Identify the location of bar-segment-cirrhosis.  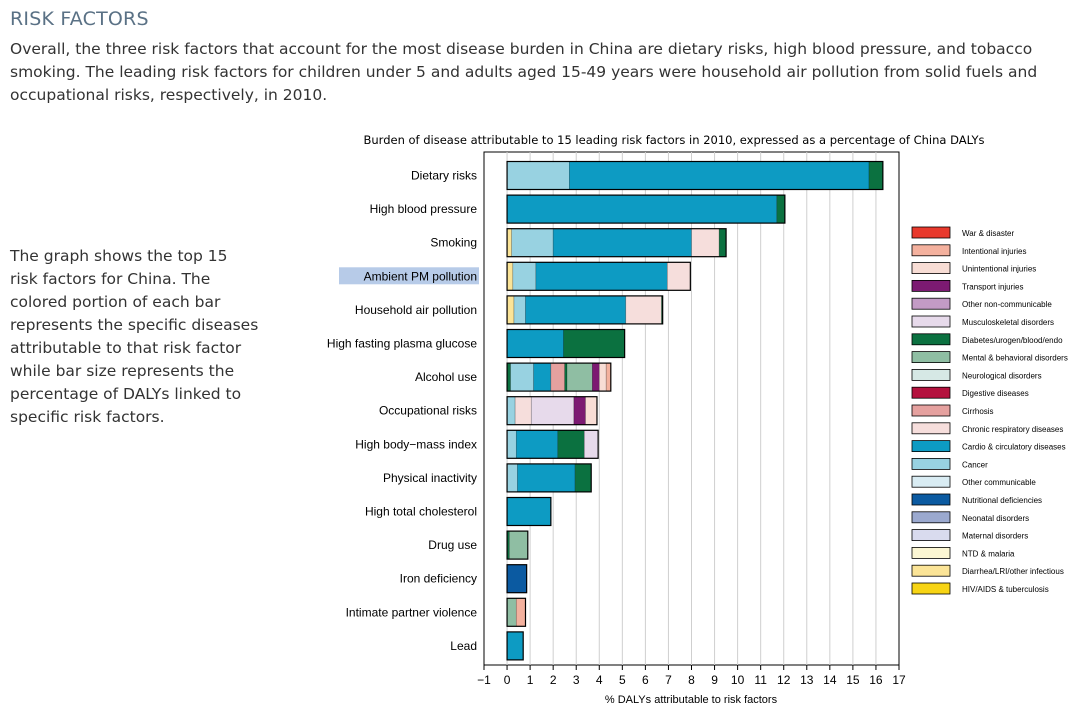
(557, 377).